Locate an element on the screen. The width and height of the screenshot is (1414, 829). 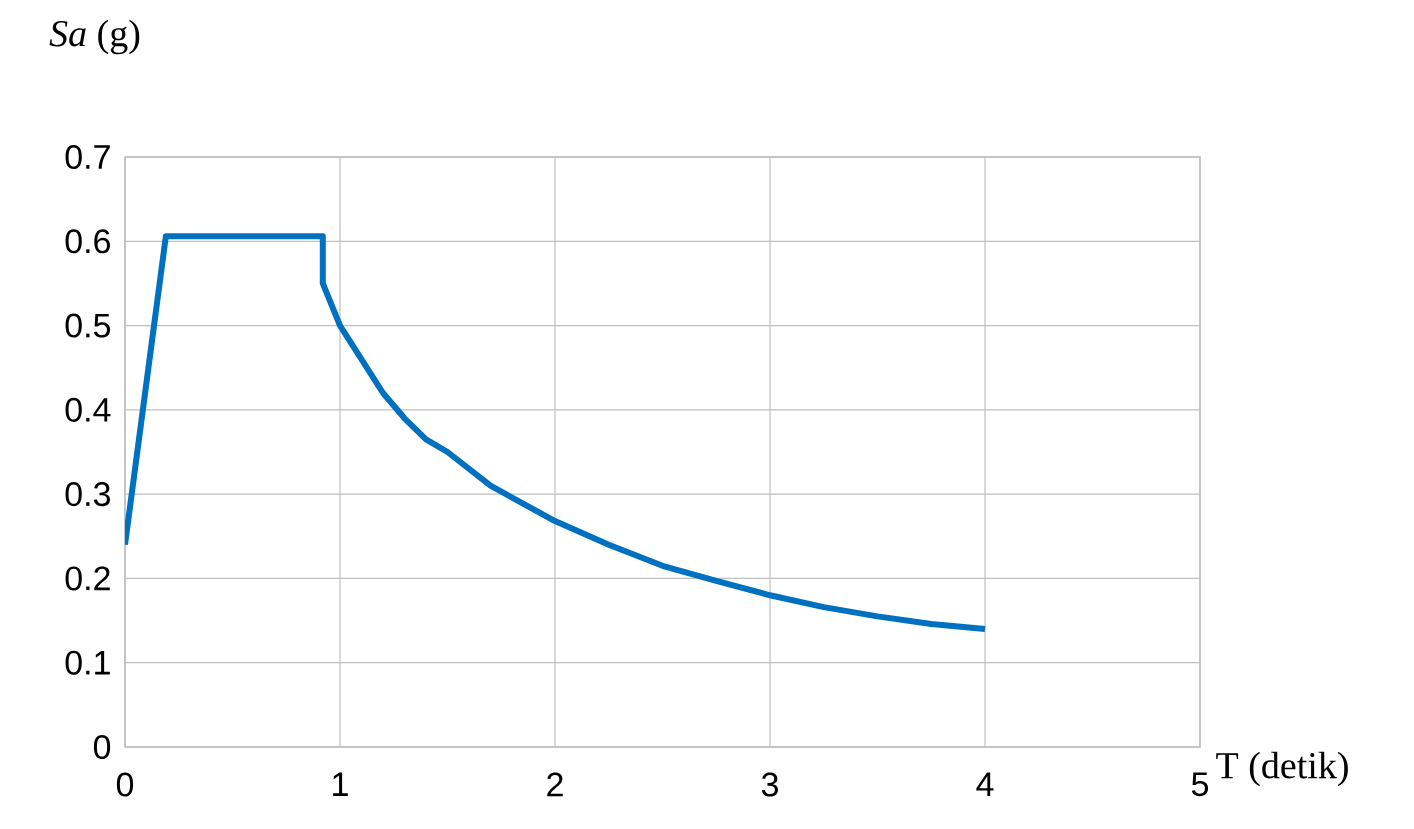
y-axis-title: Sa (g) is located at coordinates (94, 37).